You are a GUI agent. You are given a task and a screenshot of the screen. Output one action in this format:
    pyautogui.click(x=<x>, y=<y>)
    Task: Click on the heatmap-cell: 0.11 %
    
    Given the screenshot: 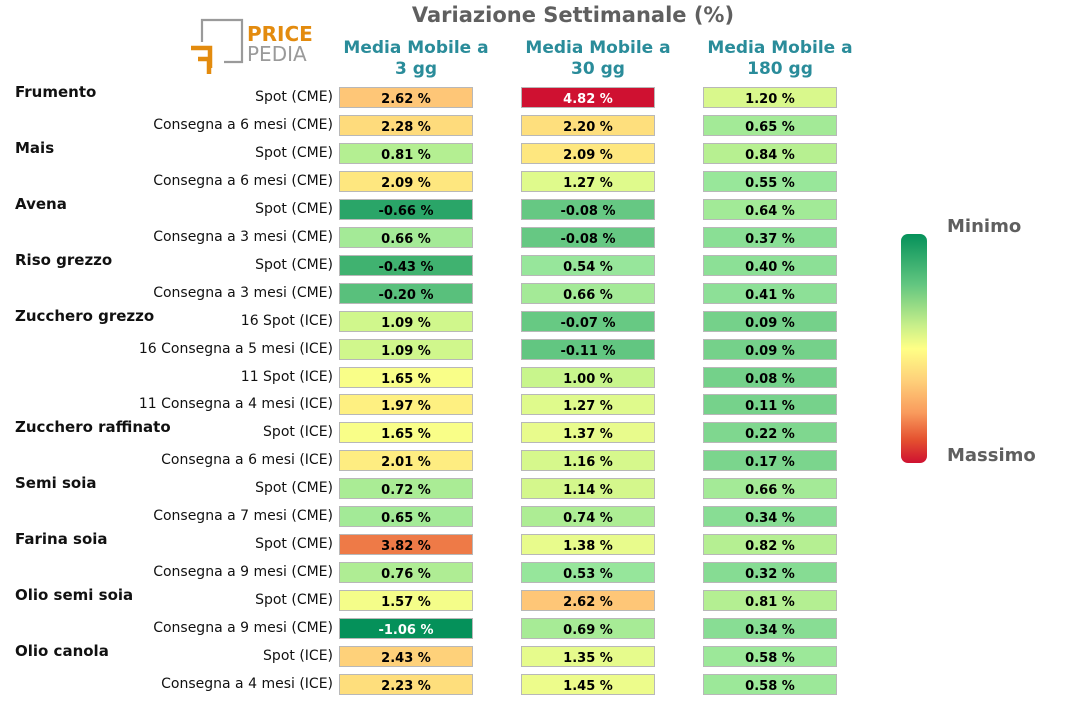 What is the action you would take?
    pyautogui.click(x=770, y=405)
    